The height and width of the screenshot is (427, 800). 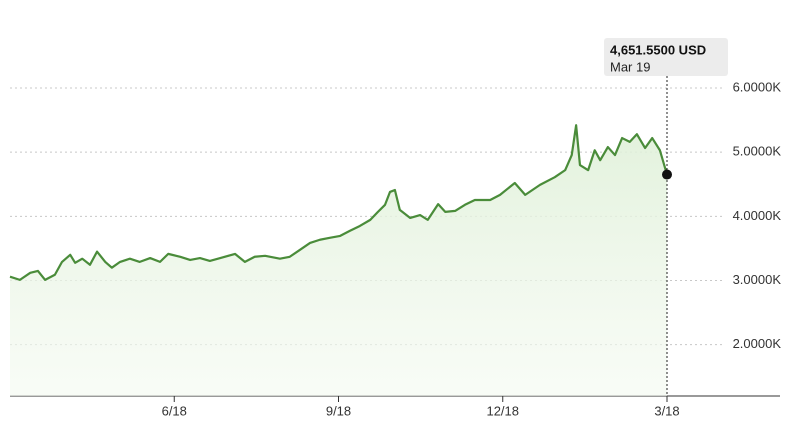 What do you see at coordinates (658, 49) in the screenshot?
I see `tooltip-value: 4,651.5500 USD` at bounding box center [658, 49].